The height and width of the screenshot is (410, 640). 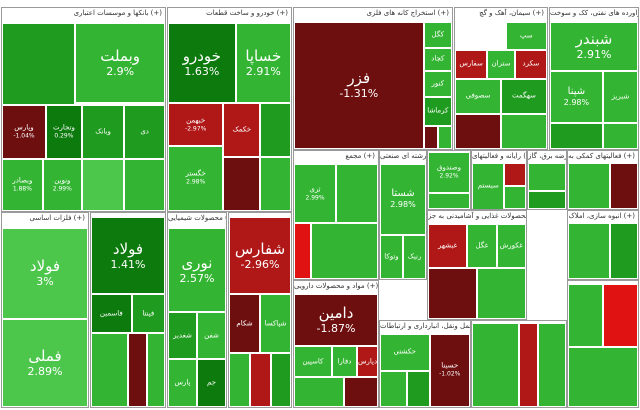 I want to click on stock-tile: پارس, so click(x=182, y=383).